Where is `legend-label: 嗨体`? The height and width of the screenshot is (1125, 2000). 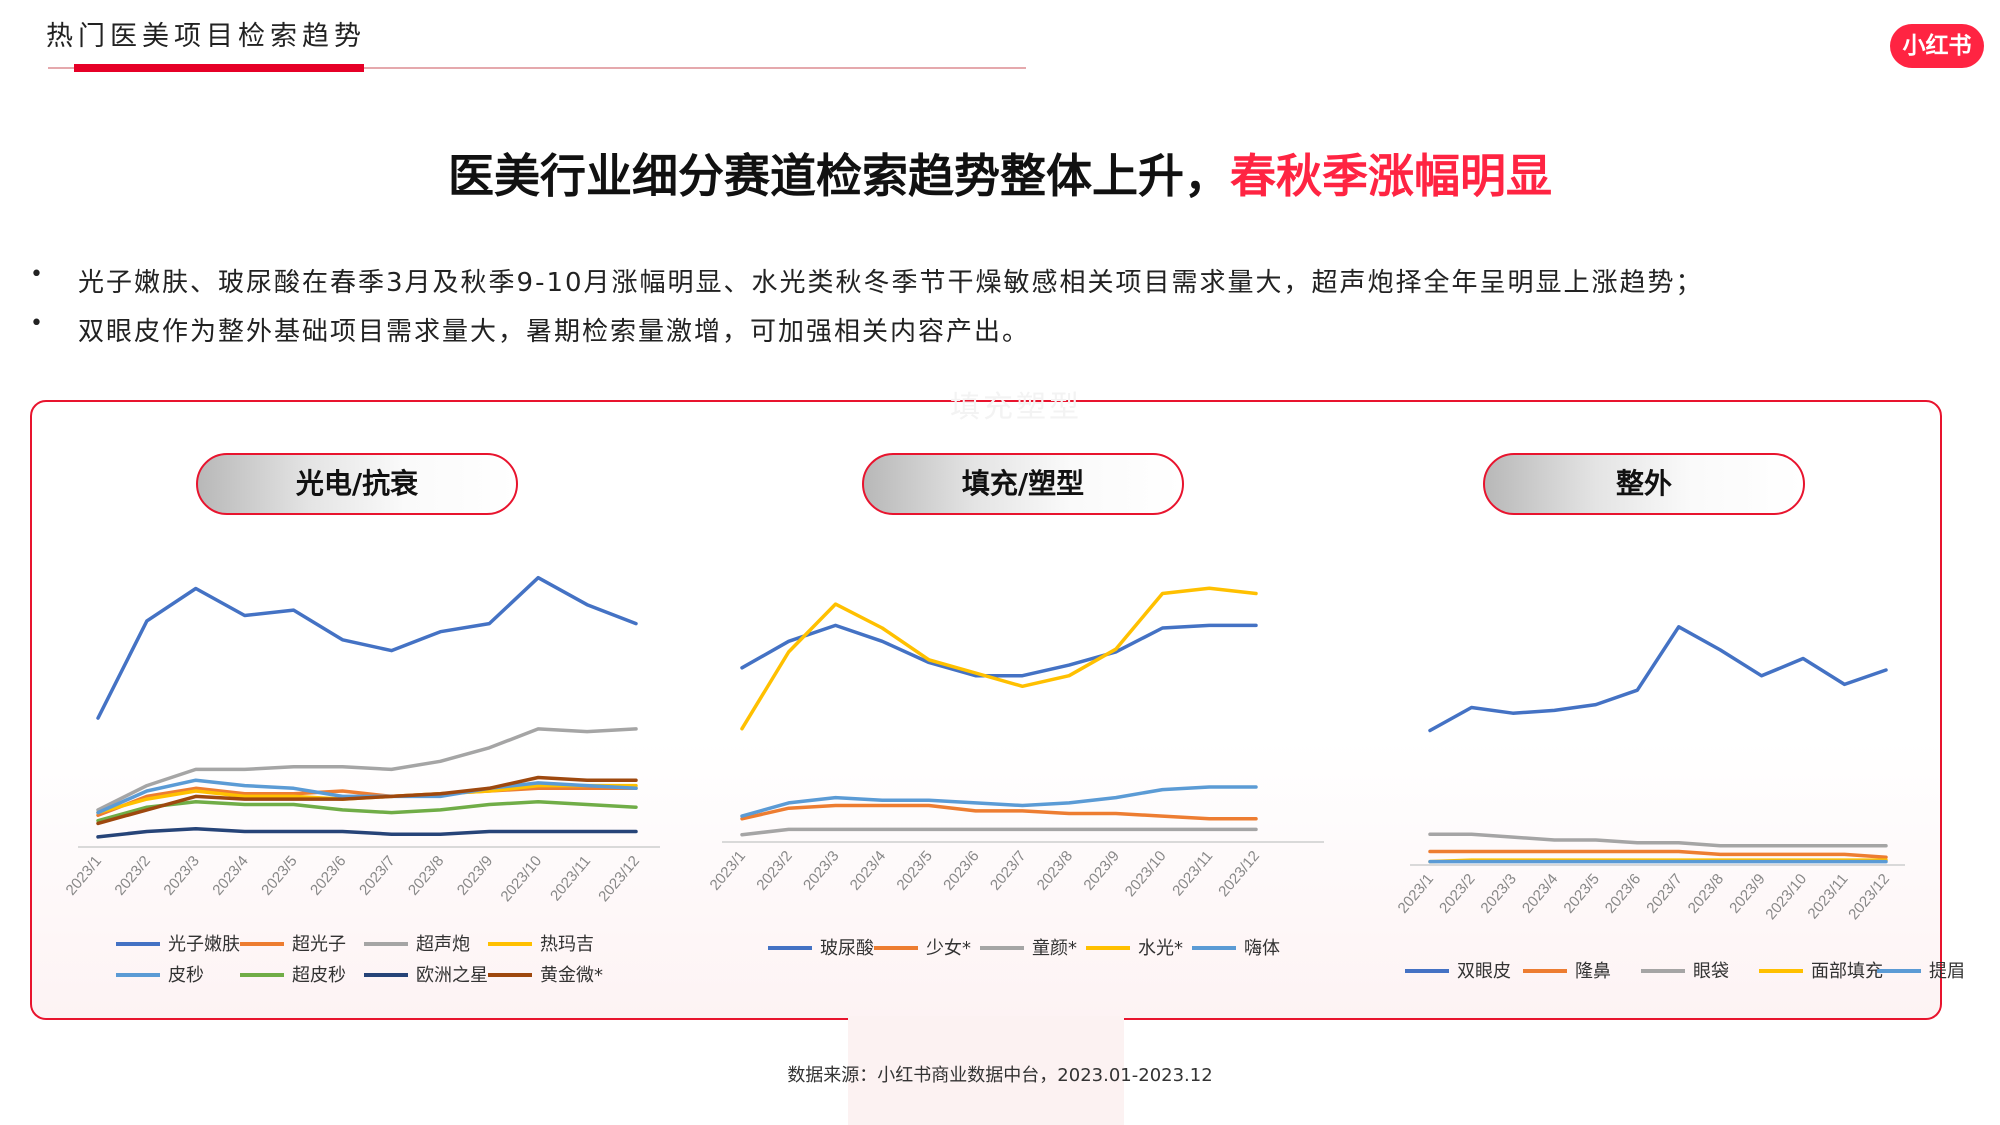
legend-label: 嗨体 is located at coordinates (1262, 948).